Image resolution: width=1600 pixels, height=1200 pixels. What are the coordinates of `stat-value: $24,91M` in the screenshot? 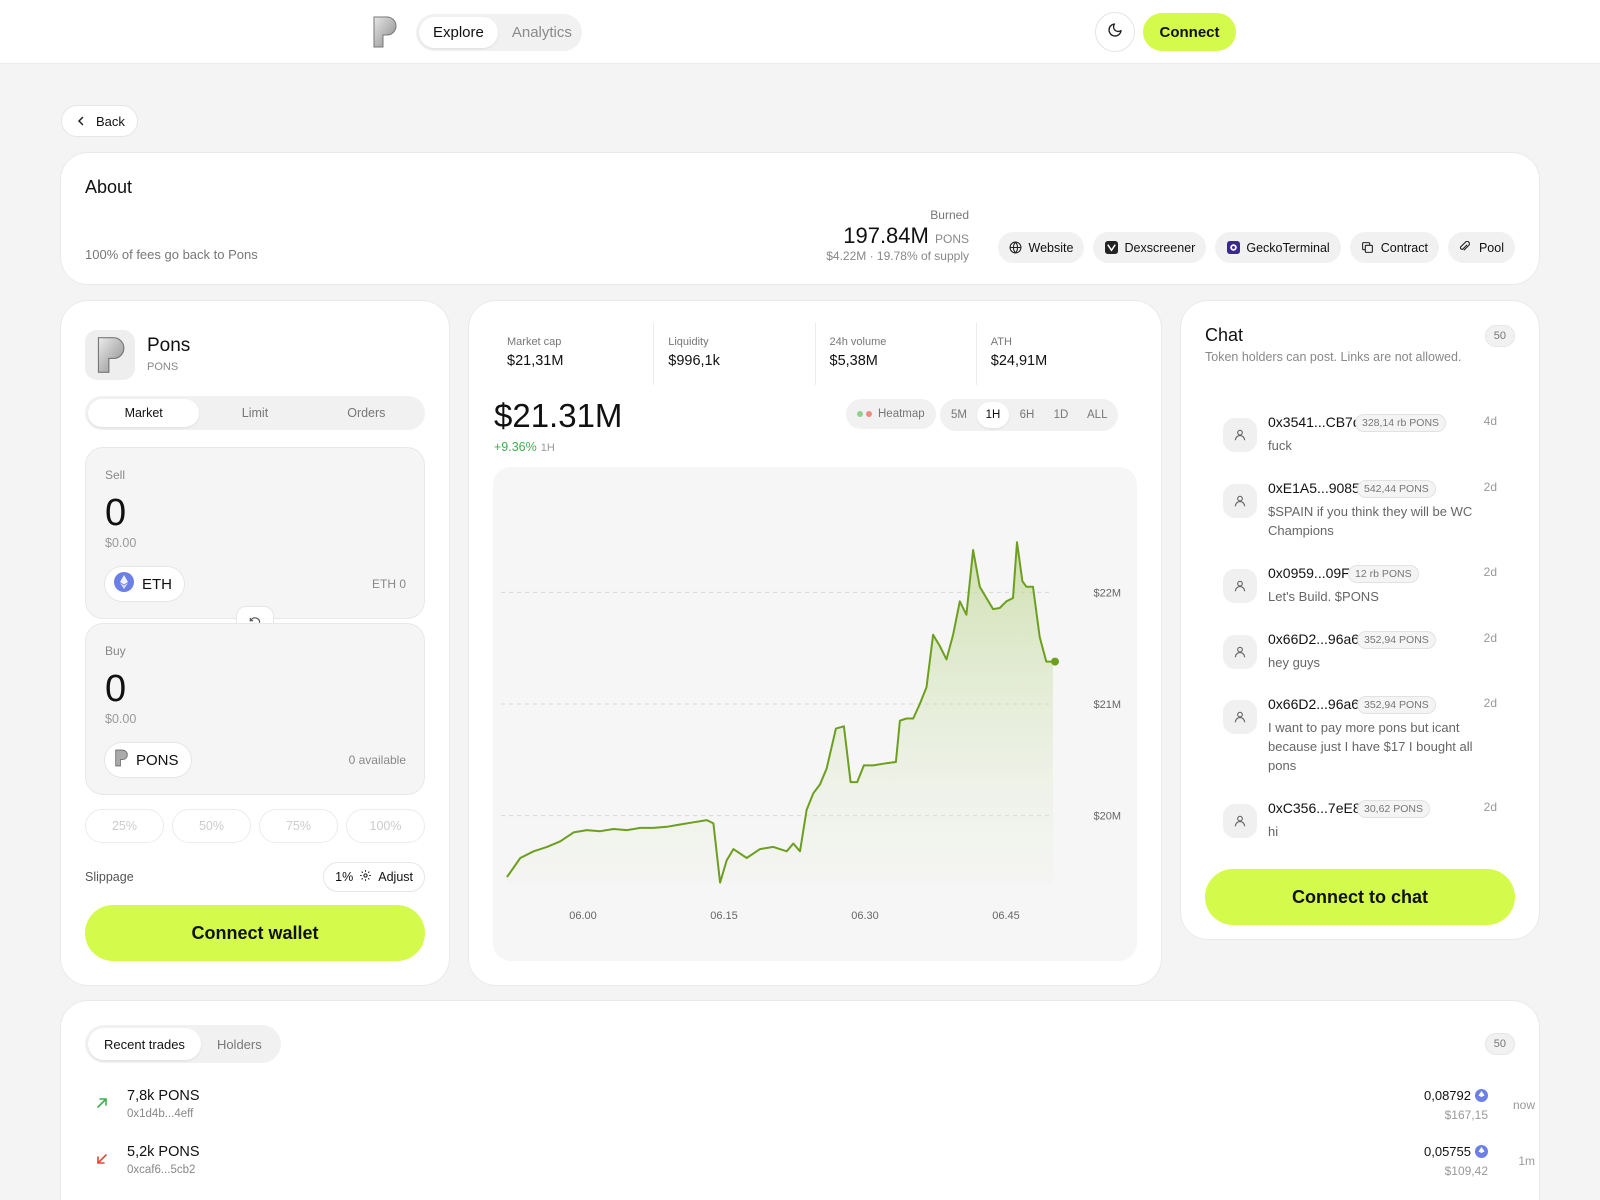 It's located at (1019, 361).